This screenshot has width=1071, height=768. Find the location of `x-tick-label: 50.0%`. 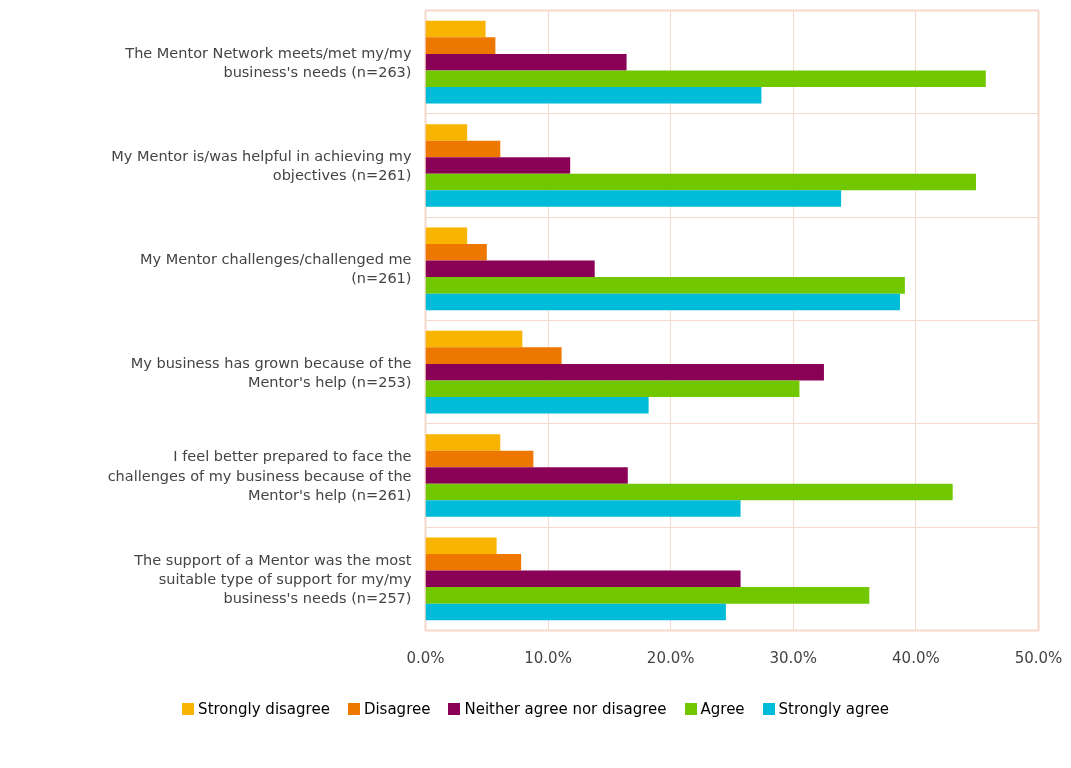

x-tick-label: 50.0% is located at coordinates (1038, 657).